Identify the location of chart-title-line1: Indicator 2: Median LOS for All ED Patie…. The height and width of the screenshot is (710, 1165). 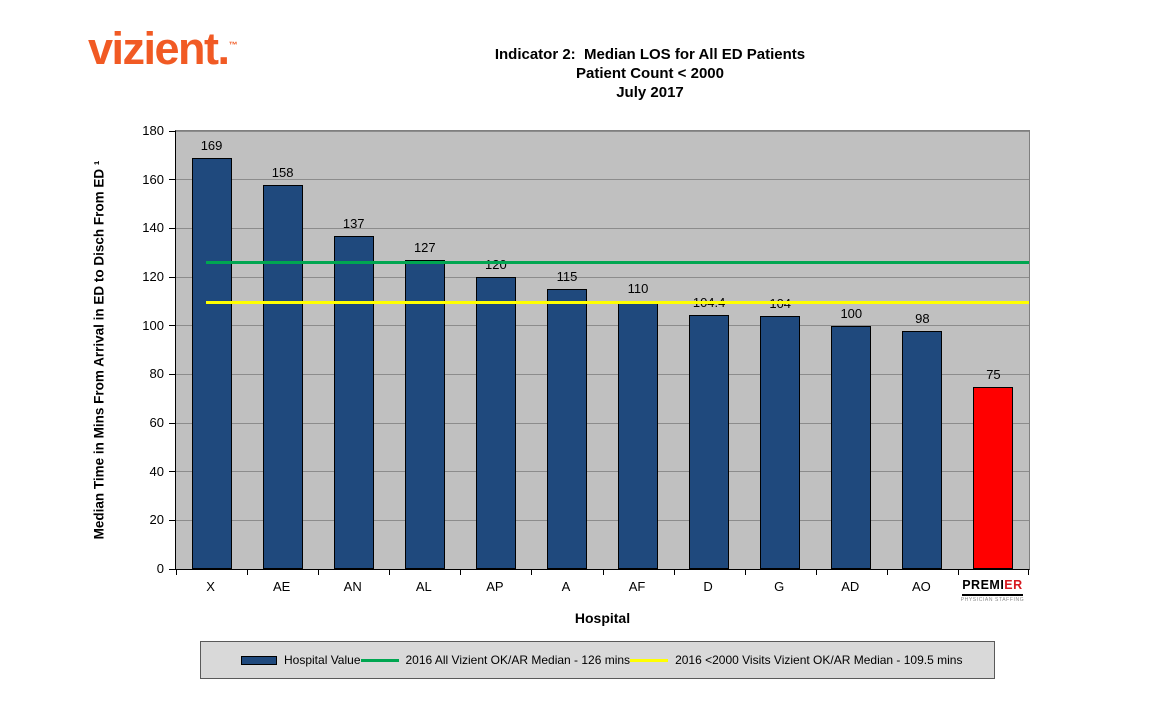
(650, 54).